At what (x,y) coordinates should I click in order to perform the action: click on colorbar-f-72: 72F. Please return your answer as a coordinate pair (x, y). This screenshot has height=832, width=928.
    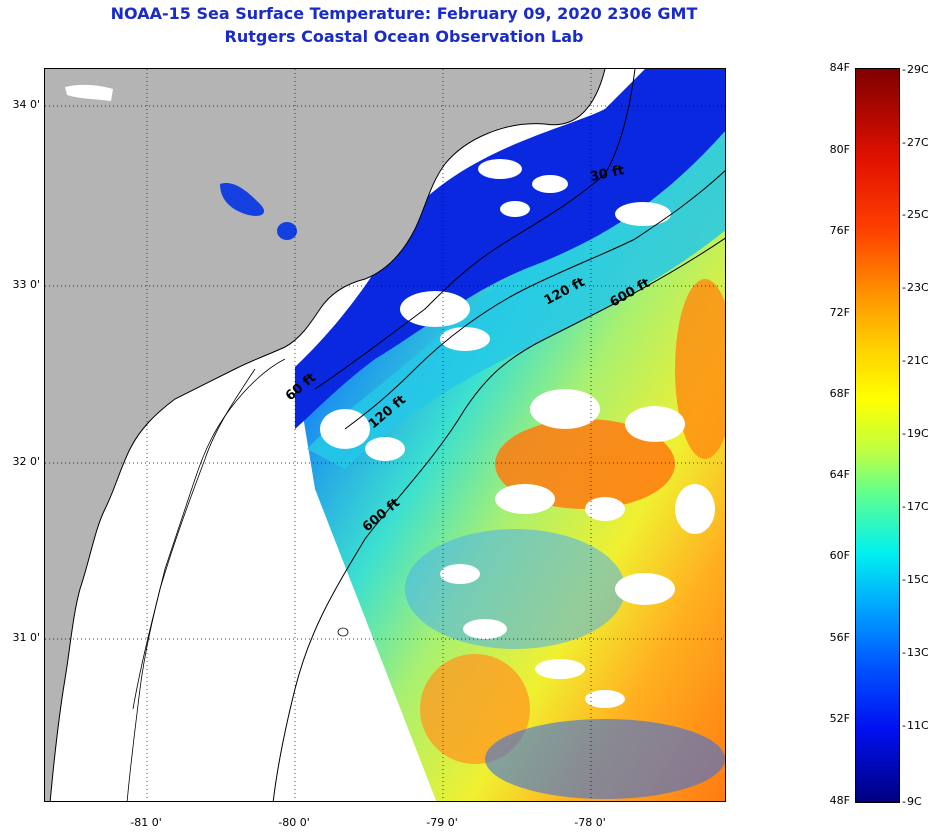
    Looking at the image, I should click on (839, 312).